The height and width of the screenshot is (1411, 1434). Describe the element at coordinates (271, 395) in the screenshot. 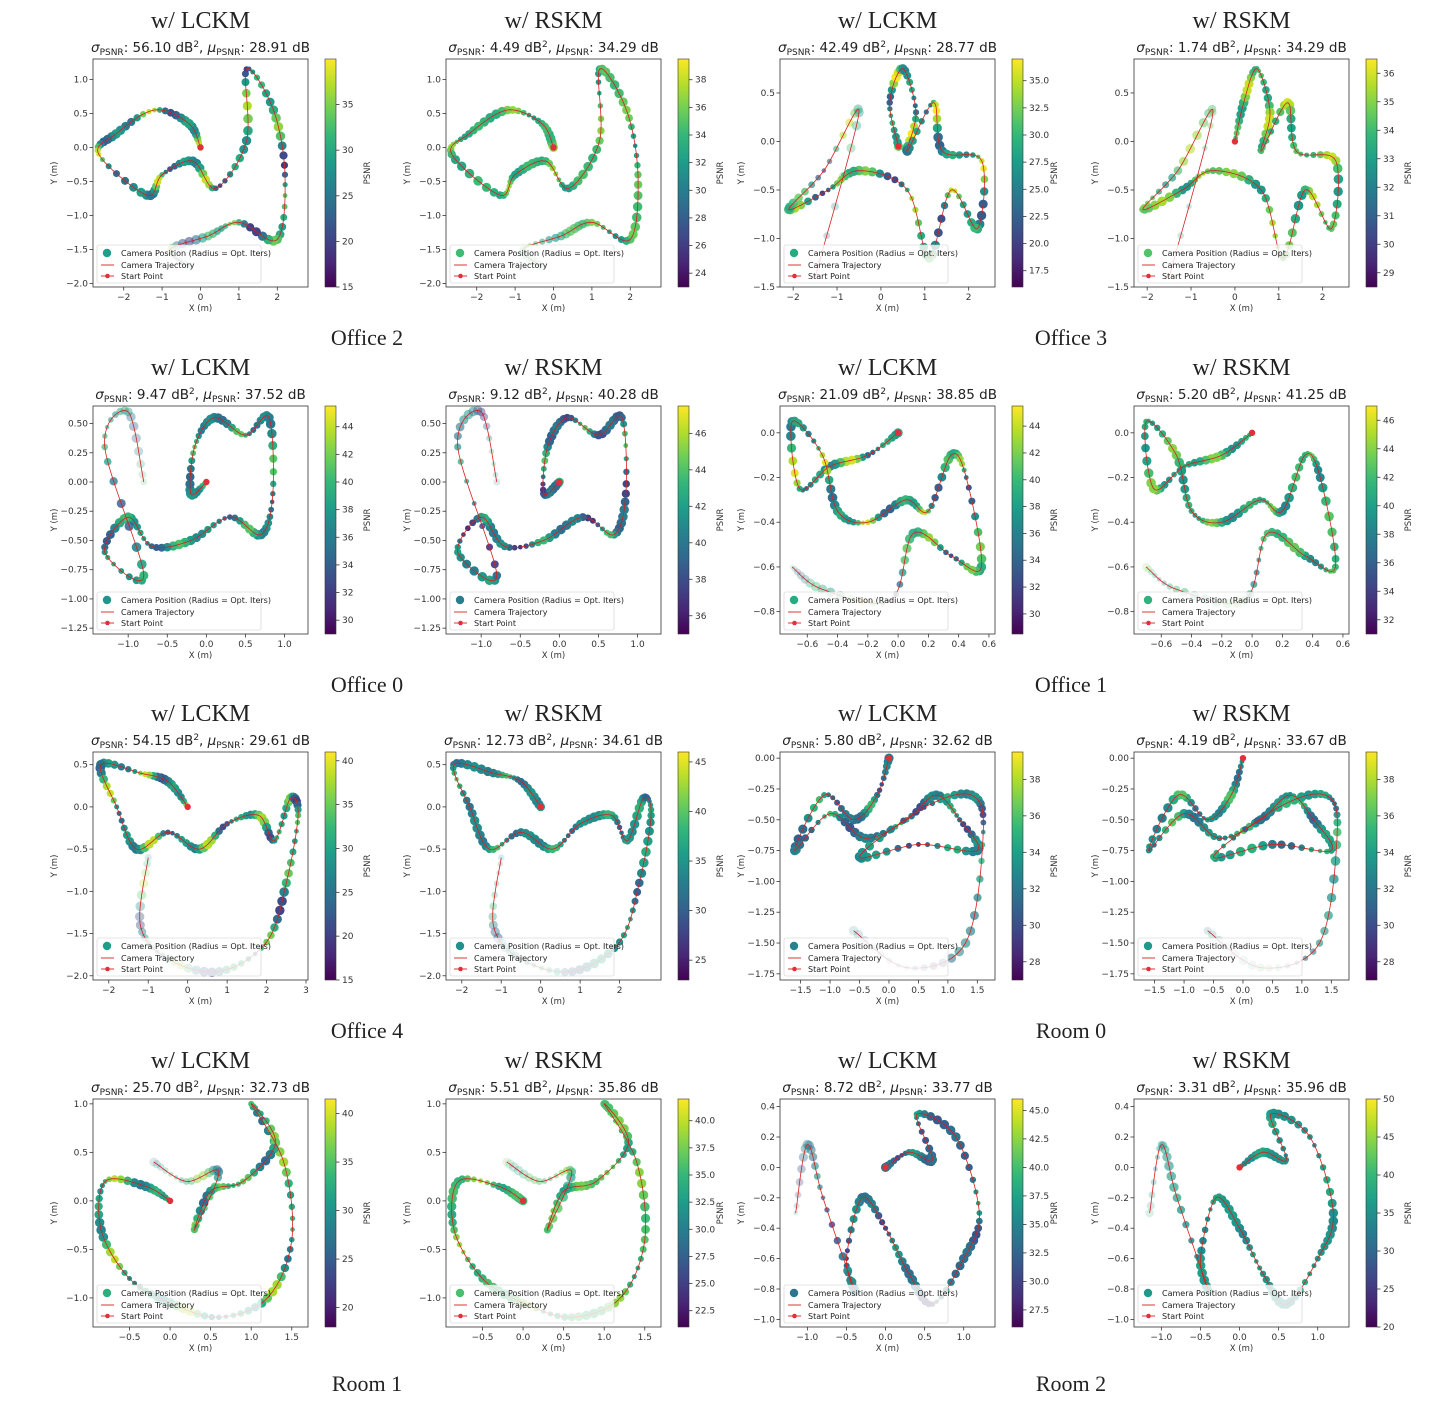

I see `mu-value: : 37.52 dB` at that location.